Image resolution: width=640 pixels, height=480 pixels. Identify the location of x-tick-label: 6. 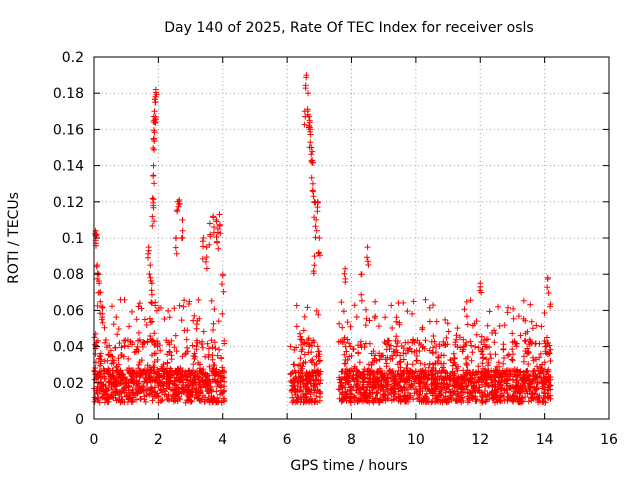
(287, 440).